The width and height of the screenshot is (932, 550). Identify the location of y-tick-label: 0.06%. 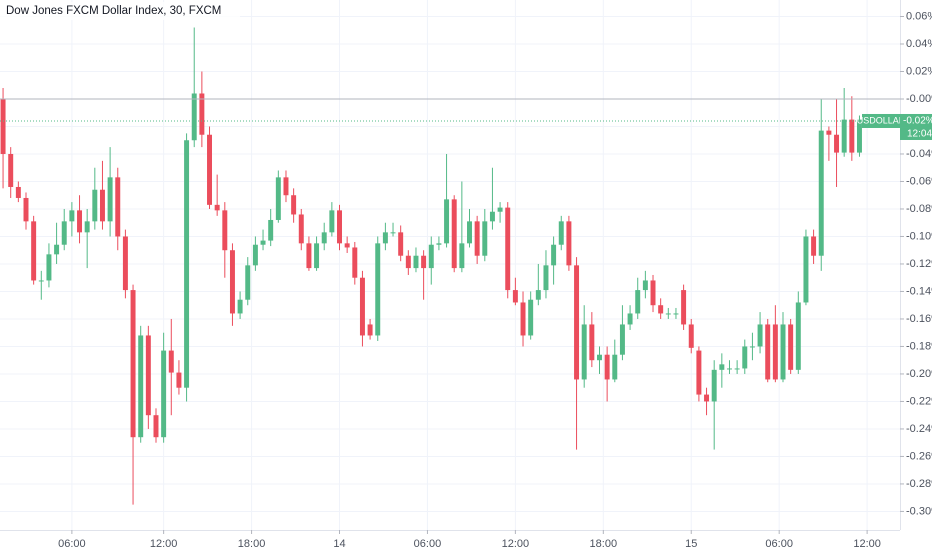
(919, 16).